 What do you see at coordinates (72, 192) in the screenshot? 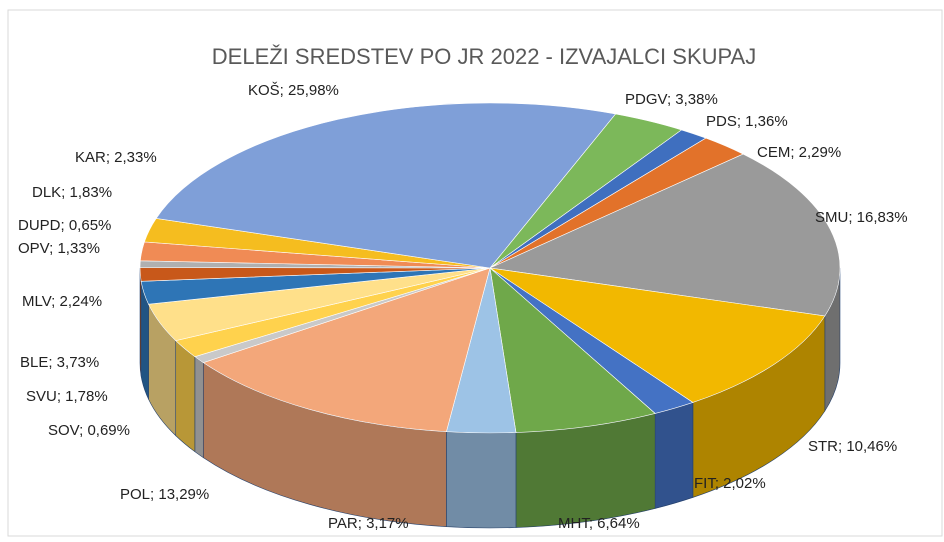
I see `data-label: DLK; 1,83%` at bounding box center [72, 192].